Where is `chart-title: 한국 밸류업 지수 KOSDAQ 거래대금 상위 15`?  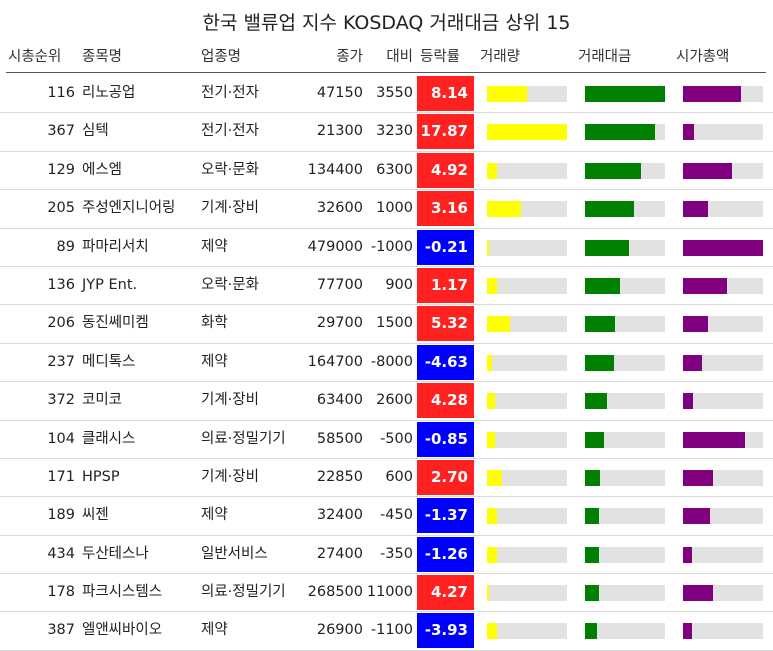 chart-title: 한국 밸류업 지수 KOSDAQ 거래대금 상위 15 is located at coordinates (386, 23).